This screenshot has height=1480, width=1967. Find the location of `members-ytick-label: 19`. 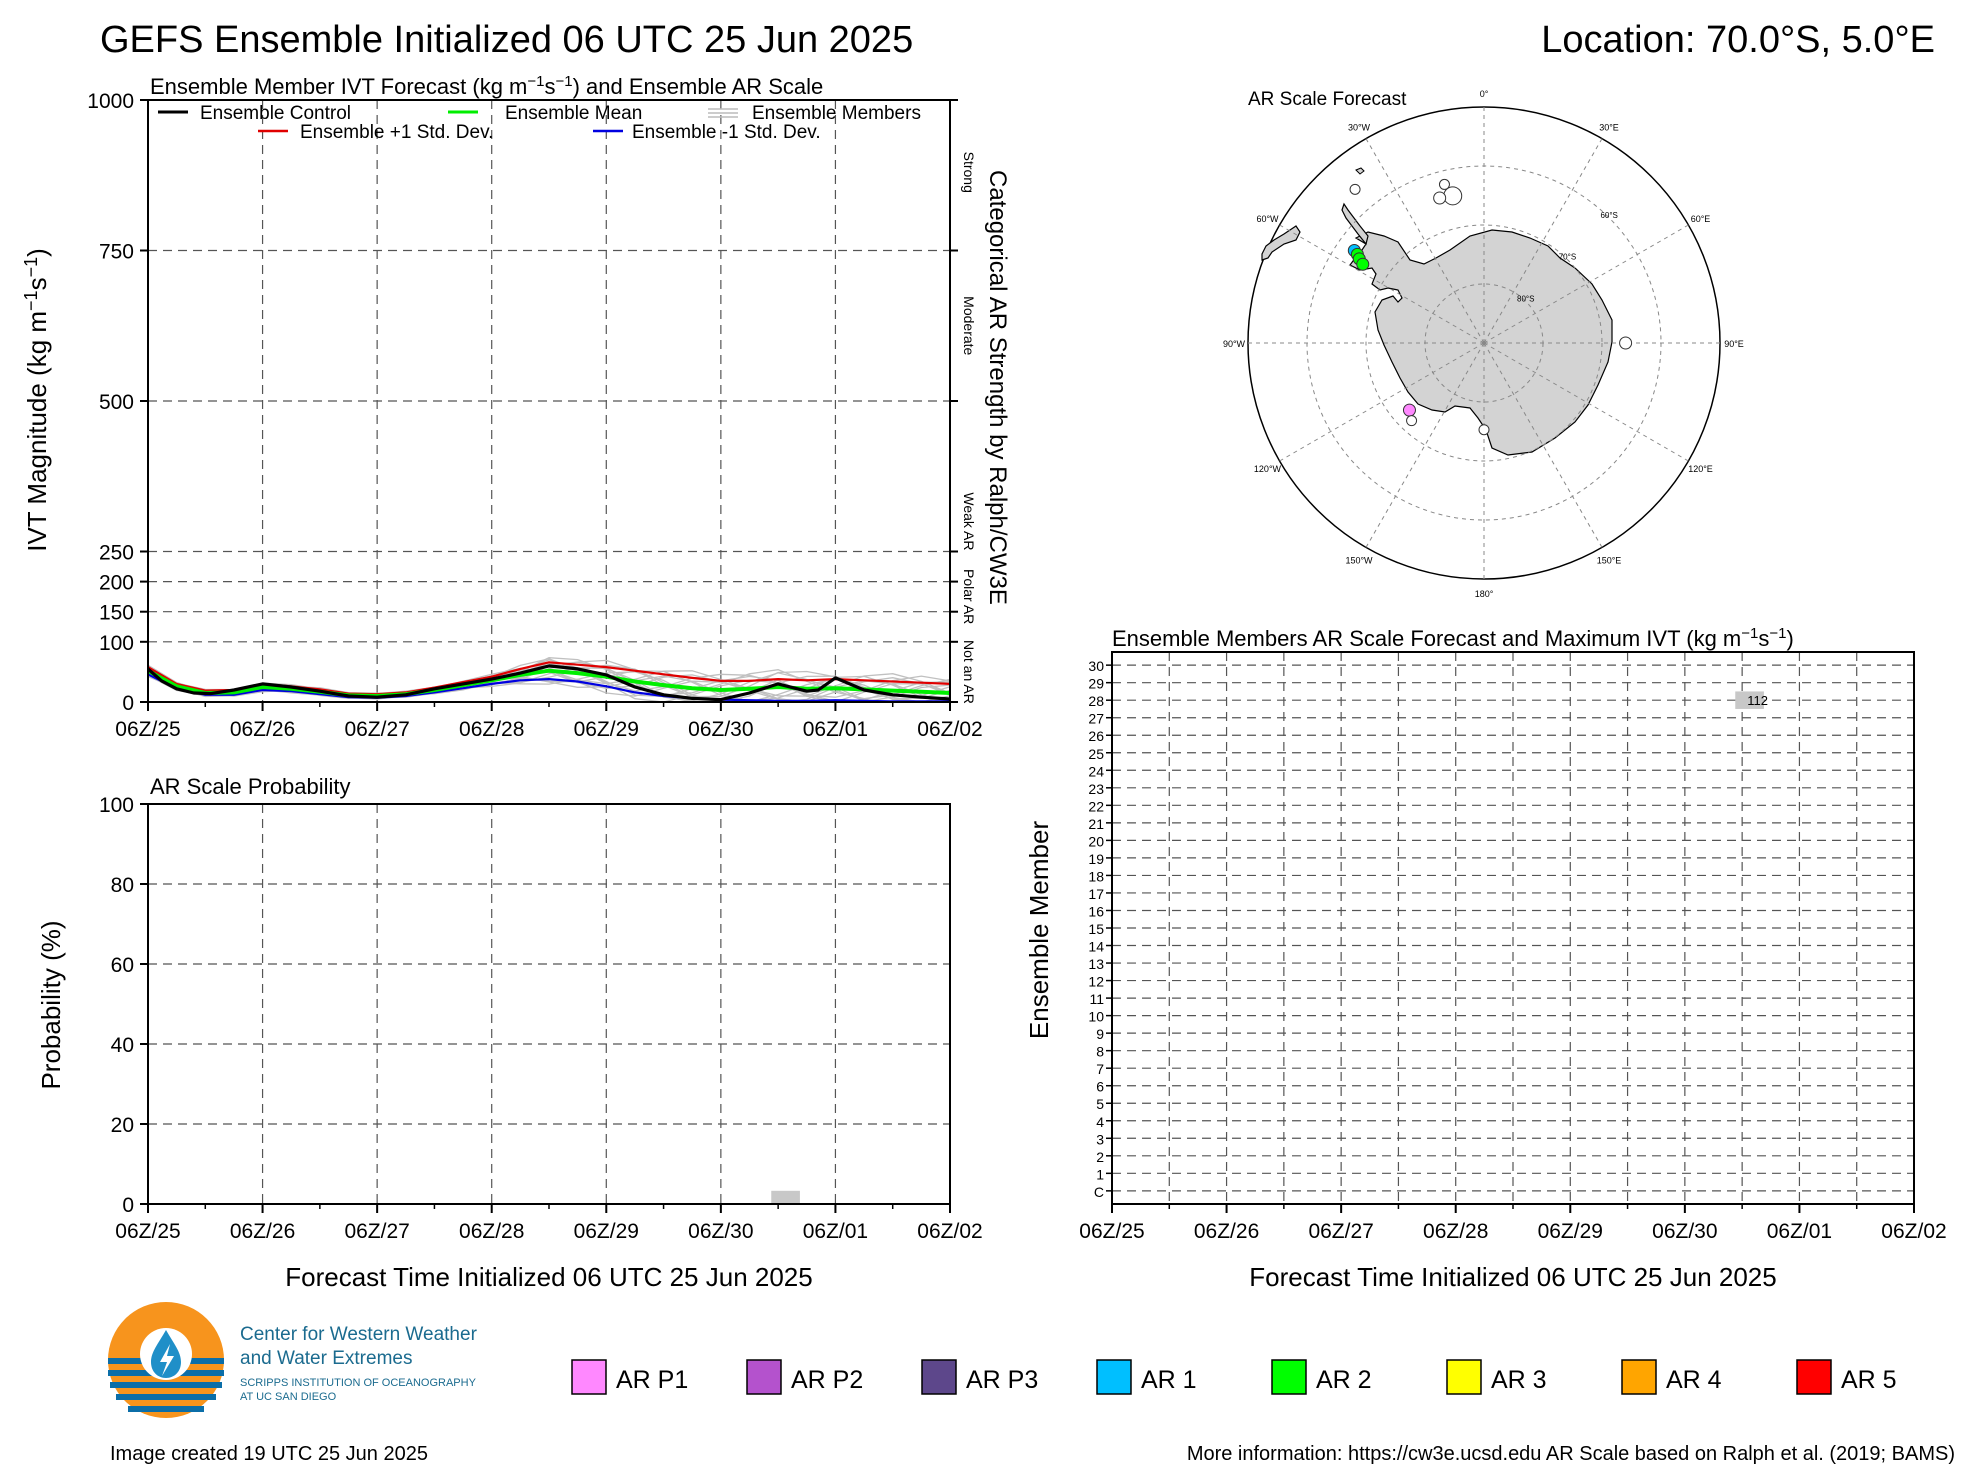

members-ytick-label: 19 is located at coordinates (1096, 859).